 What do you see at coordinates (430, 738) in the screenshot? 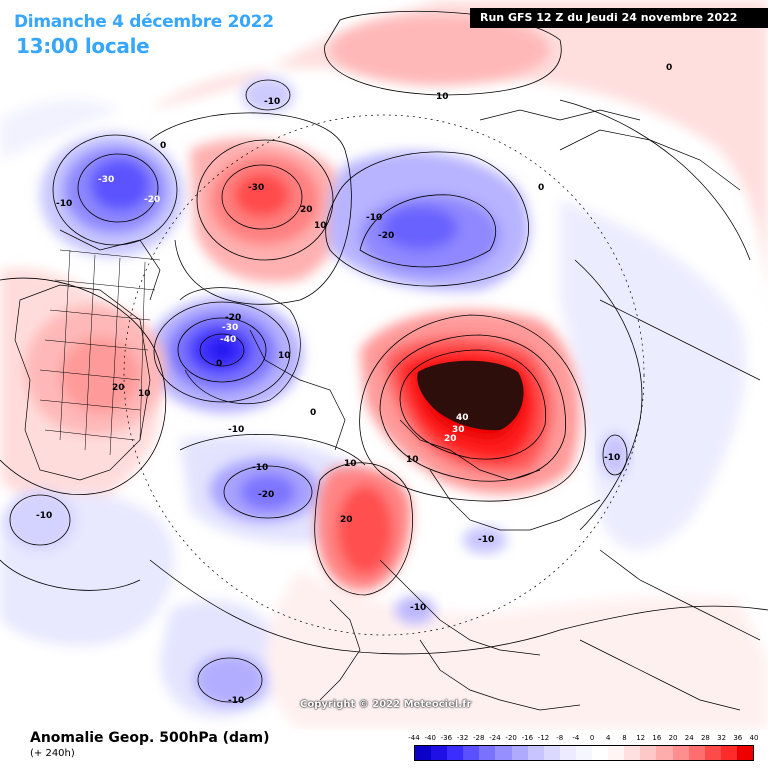
I see `scale-tick-label: -40` at bounding box center [430, 738].